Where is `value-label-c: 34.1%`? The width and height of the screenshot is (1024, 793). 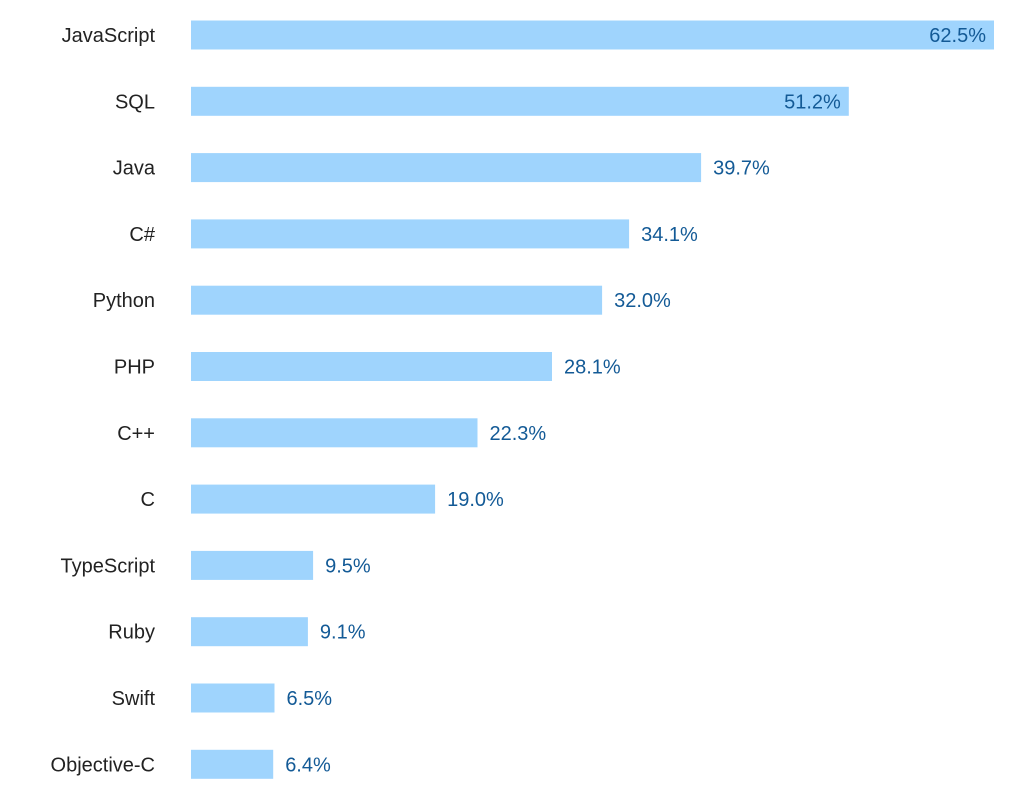 value-label-c: 34.1% is located at coordinates (669, 235).